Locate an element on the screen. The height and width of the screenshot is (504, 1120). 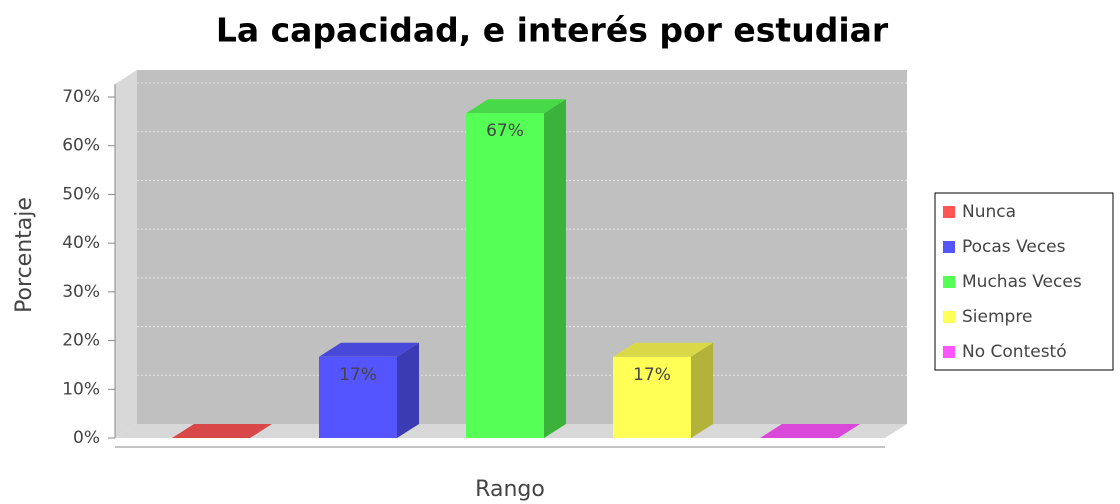
y-tick-label: 40% is located at coordinates (81, 243).